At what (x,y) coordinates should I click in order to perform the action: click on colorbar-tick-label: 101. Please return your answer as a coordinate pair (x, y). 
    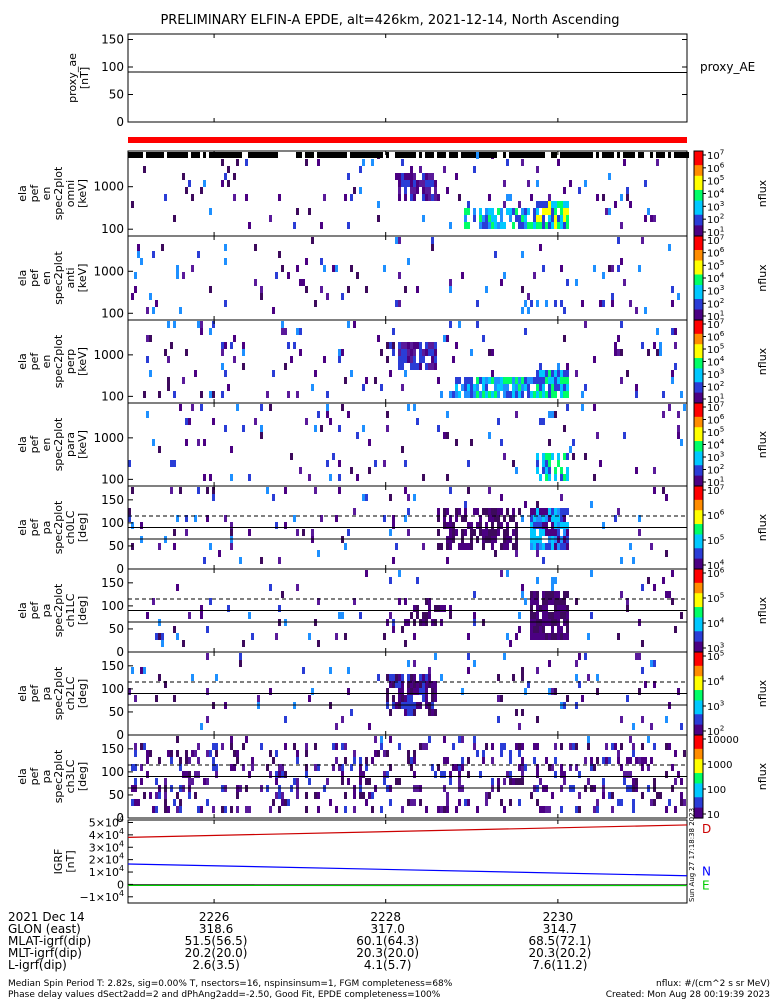
    Looking at the image, I should click on (715, 482).